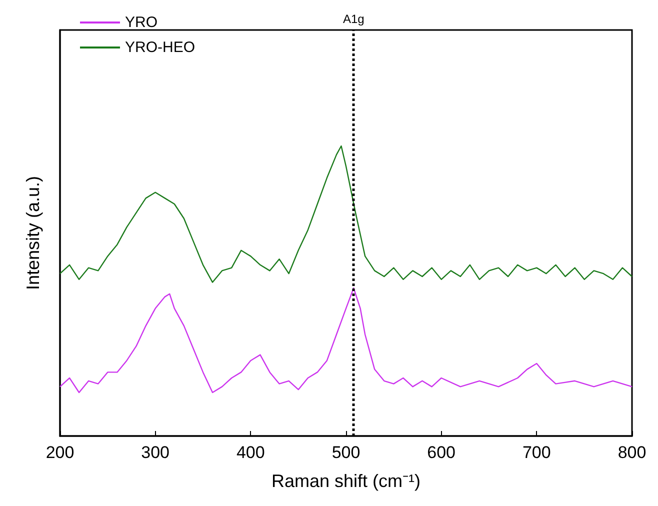 This screenshot has height=506, width=658. What do you see at coordinates (353, 19) in the screenshot?
I see `ref-line-label: A1g` at bounding box center [353, 19].